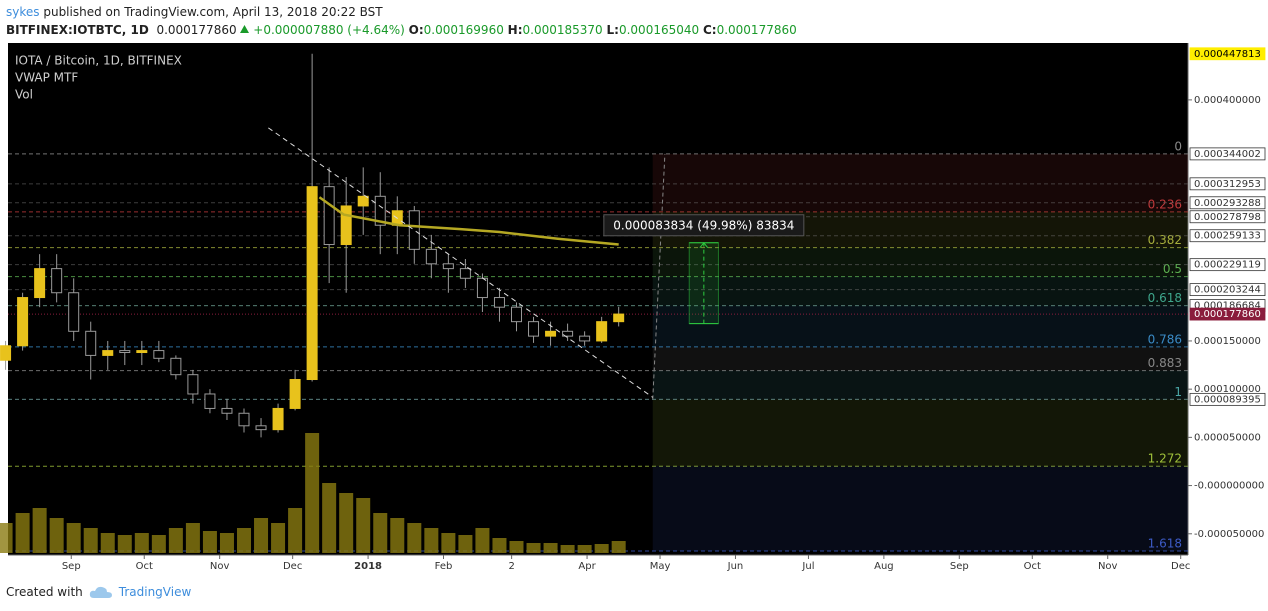 This screenshot has height=611, width=1268. What do you see at coordinates (46, 78) in the screenshot?
I see `legend-entry: VWAP MTF` at bounding box center [46, 78].